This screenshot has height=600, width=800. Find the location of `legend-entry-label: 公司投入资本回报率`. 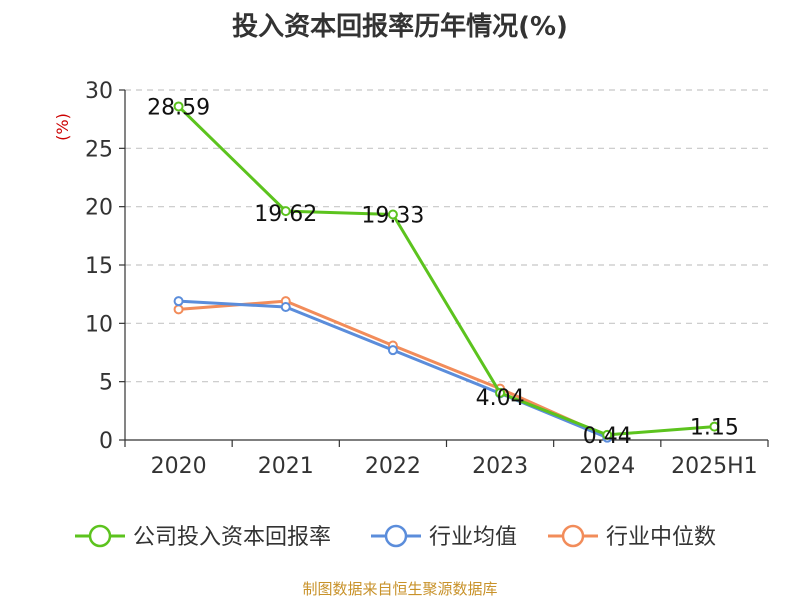

legend-entry-label: 公司投入资本回报率 is located at coordinates (232, 537).